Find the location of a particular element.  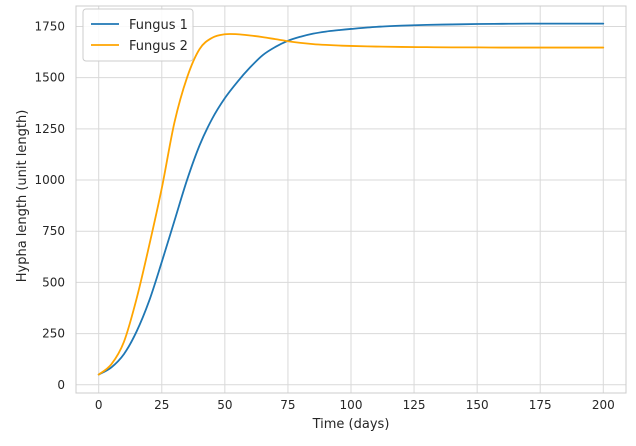

x-tick-label: 50 is located at coordinates (224, 405).